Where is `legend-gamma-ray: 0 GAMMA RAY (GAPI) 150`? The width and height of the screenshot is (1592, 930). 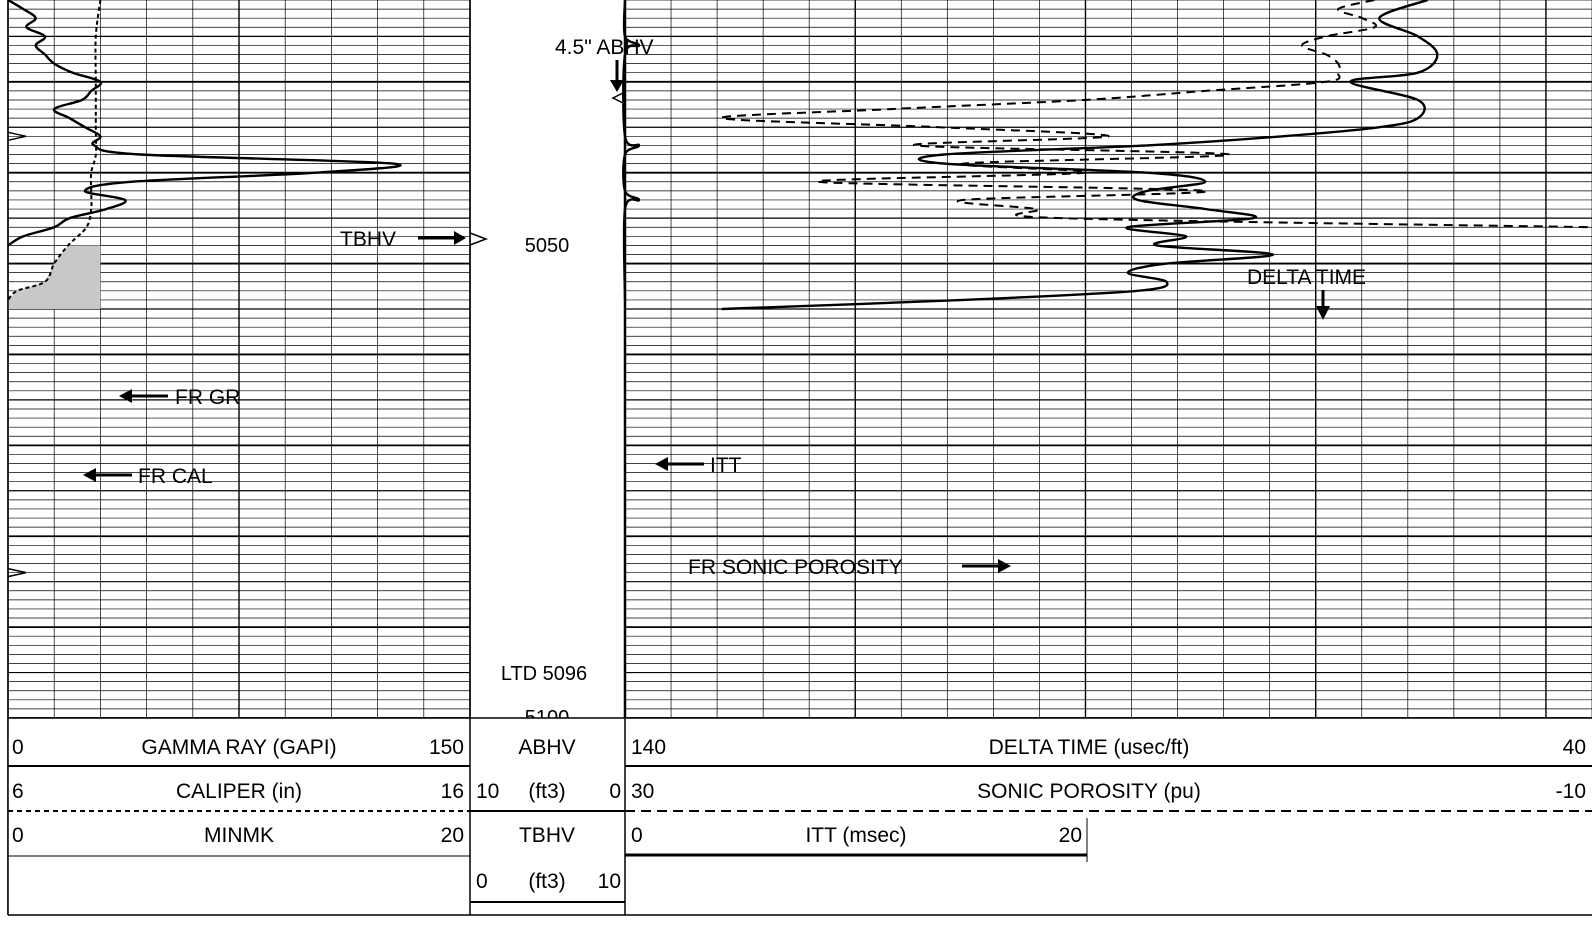 legend-gamma-ray: 0 GAMMA RAY (GAPI) 150 is located at coordinates (239, 751).